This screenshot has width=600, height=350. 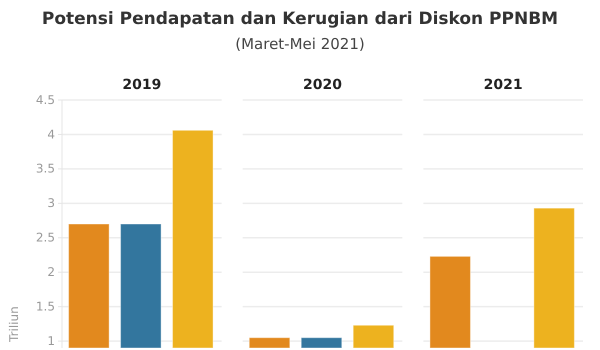 What do you see at coordinates (45, 237) in the screenshot?
I see `y-tick-label: 2.5` at bounding box center [45, 237].